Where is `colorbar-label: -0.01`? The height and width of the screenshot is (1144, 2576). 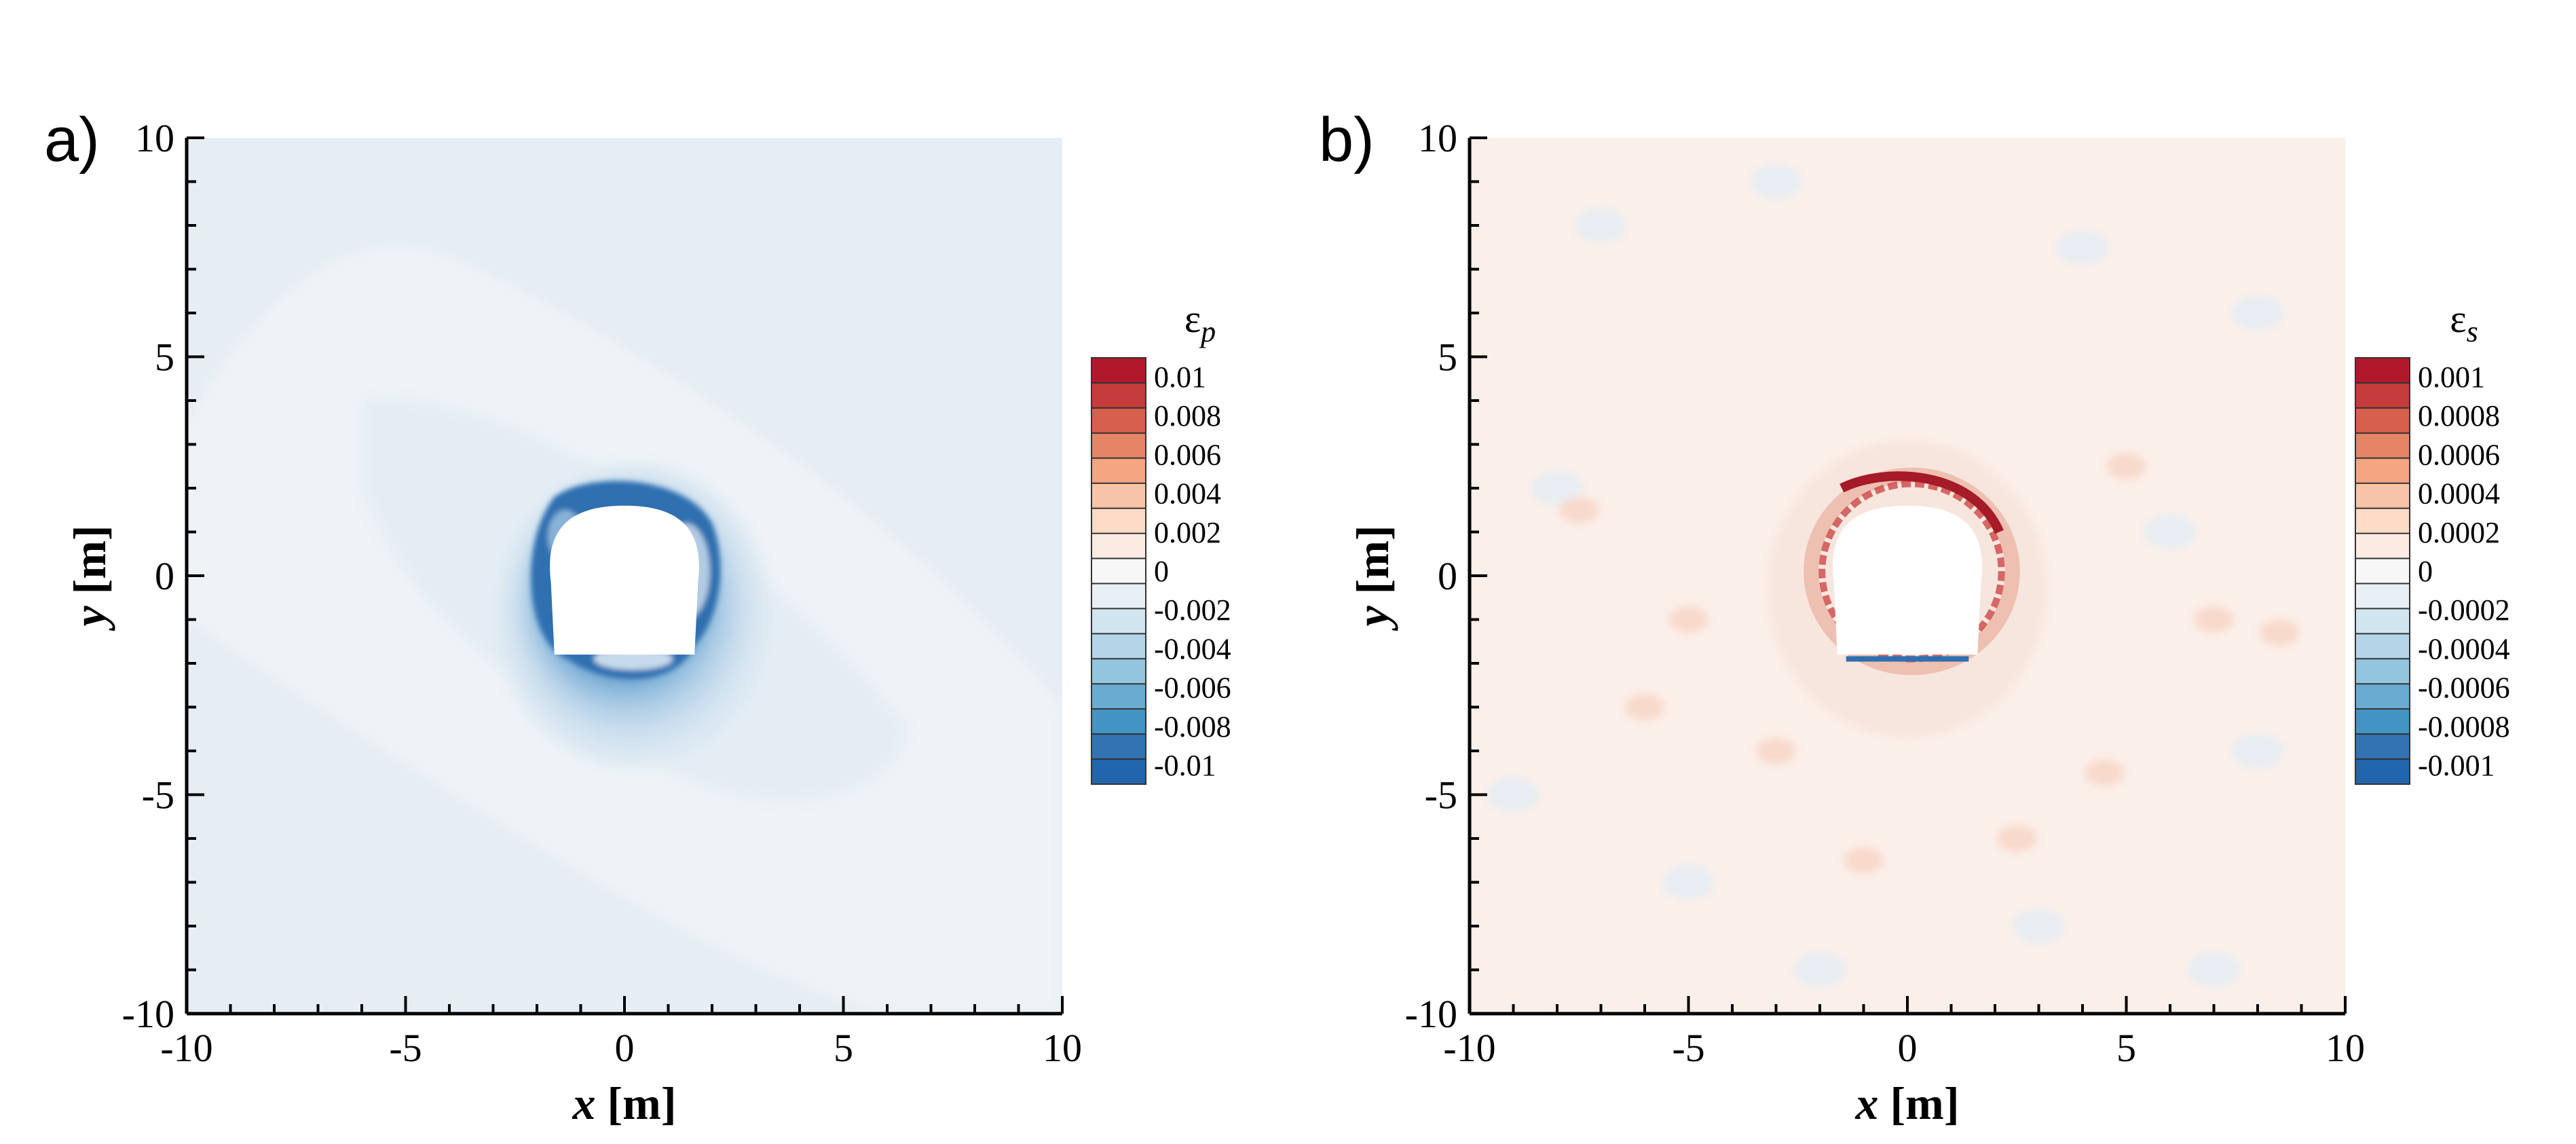
colorbar-label: -0.01 is located at coordinates (1185, 765).